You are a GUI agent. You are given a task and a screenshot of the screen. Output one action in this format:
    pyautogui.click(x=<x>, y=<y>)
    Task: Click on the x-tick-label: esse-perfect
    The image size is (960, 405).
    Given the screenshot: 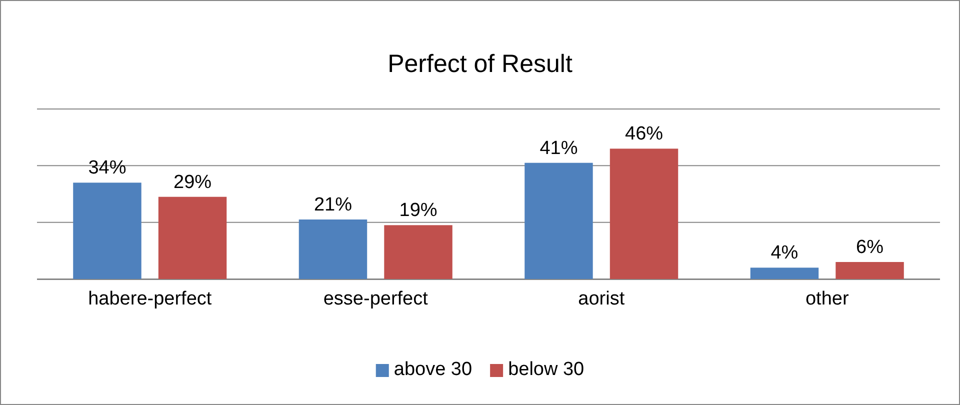 What is the action you would take?
    pyautogui.click(x=376, y=299)
    